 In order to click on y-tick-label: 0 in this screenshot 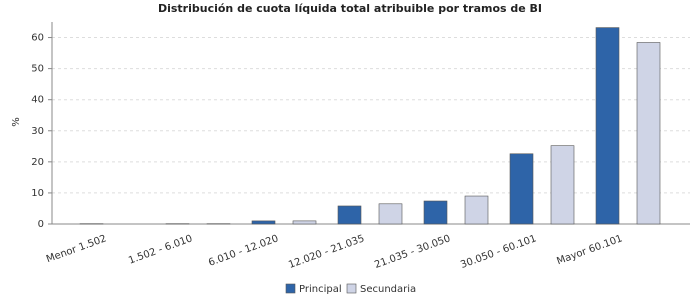, I will do `click(41, 224)`.